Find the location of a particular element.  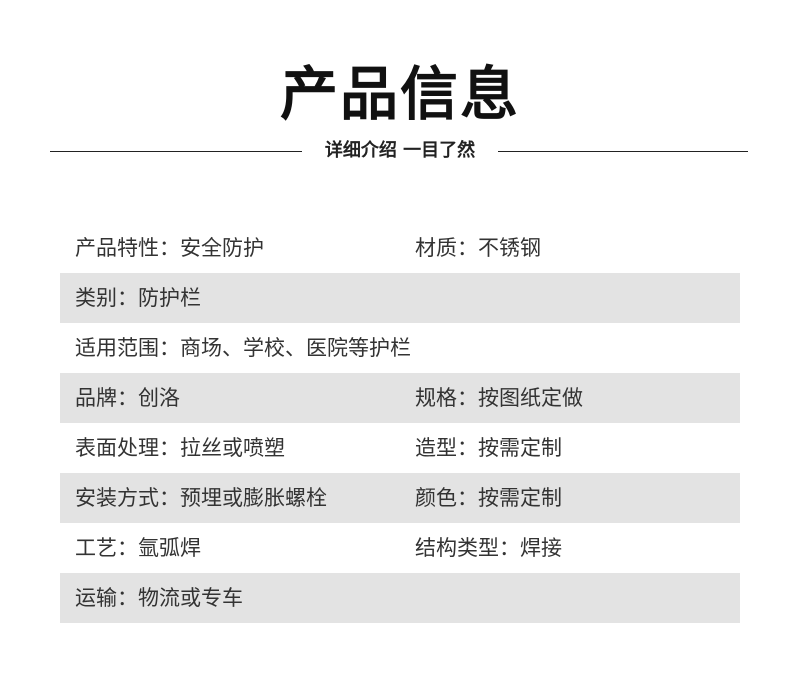

spec-right: 结构类型：焊接 is located at coordinates (488, 548).